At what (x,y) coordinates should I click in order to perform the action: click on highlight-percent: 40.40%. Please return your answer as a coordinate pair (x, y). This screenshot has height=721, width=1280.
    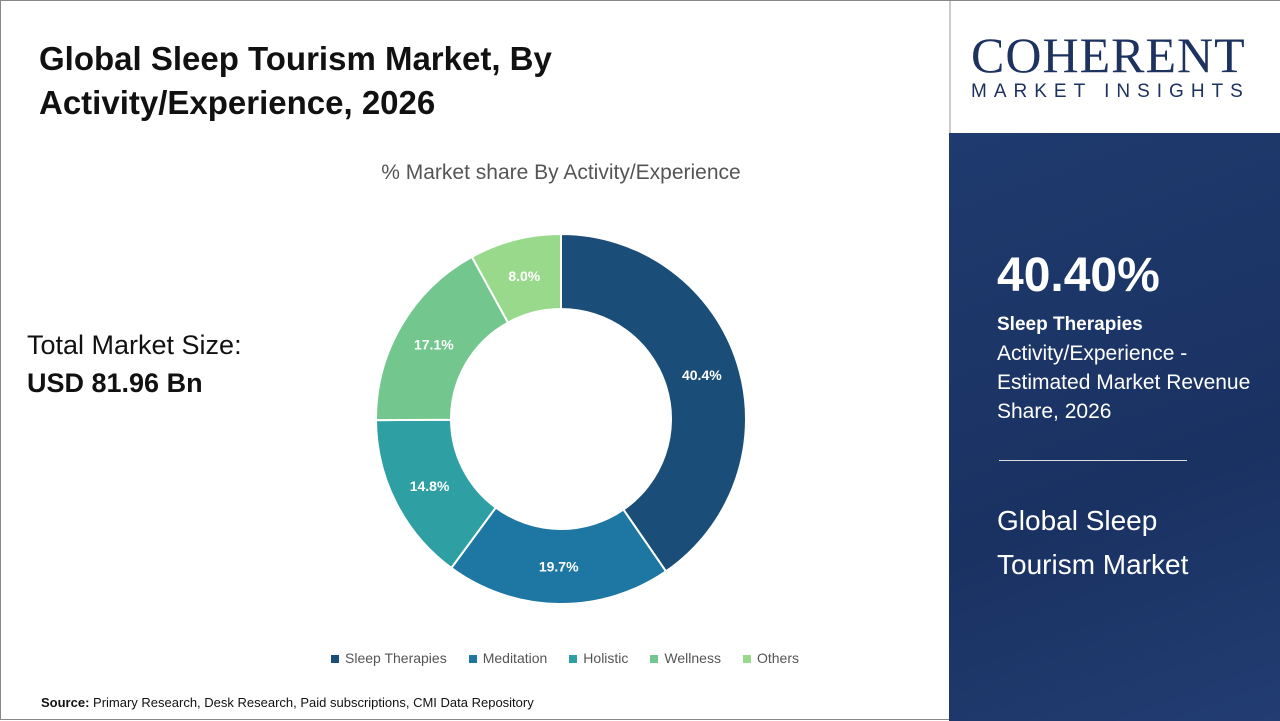
    Looking at the image, I should click on (1078, 275).